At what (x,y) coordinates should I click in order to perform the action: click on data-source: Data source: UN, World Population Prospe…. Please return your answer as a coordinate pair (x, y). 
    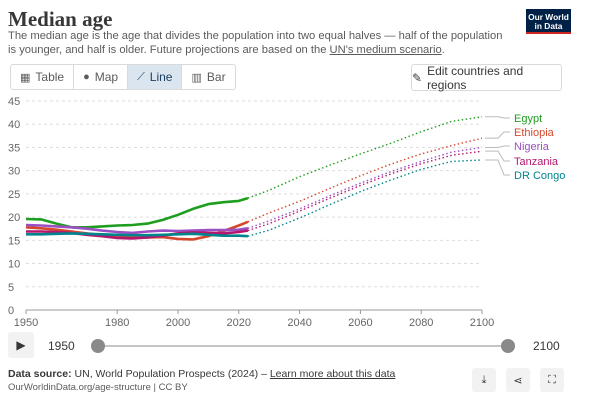
    Looking at the image, I should click on (201, 374).